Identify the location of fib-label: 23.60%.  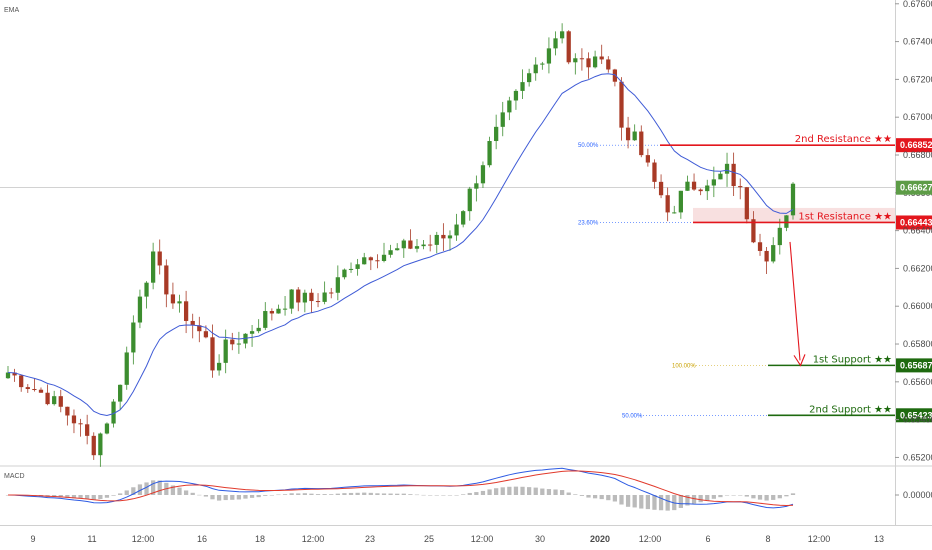
(588, 223).